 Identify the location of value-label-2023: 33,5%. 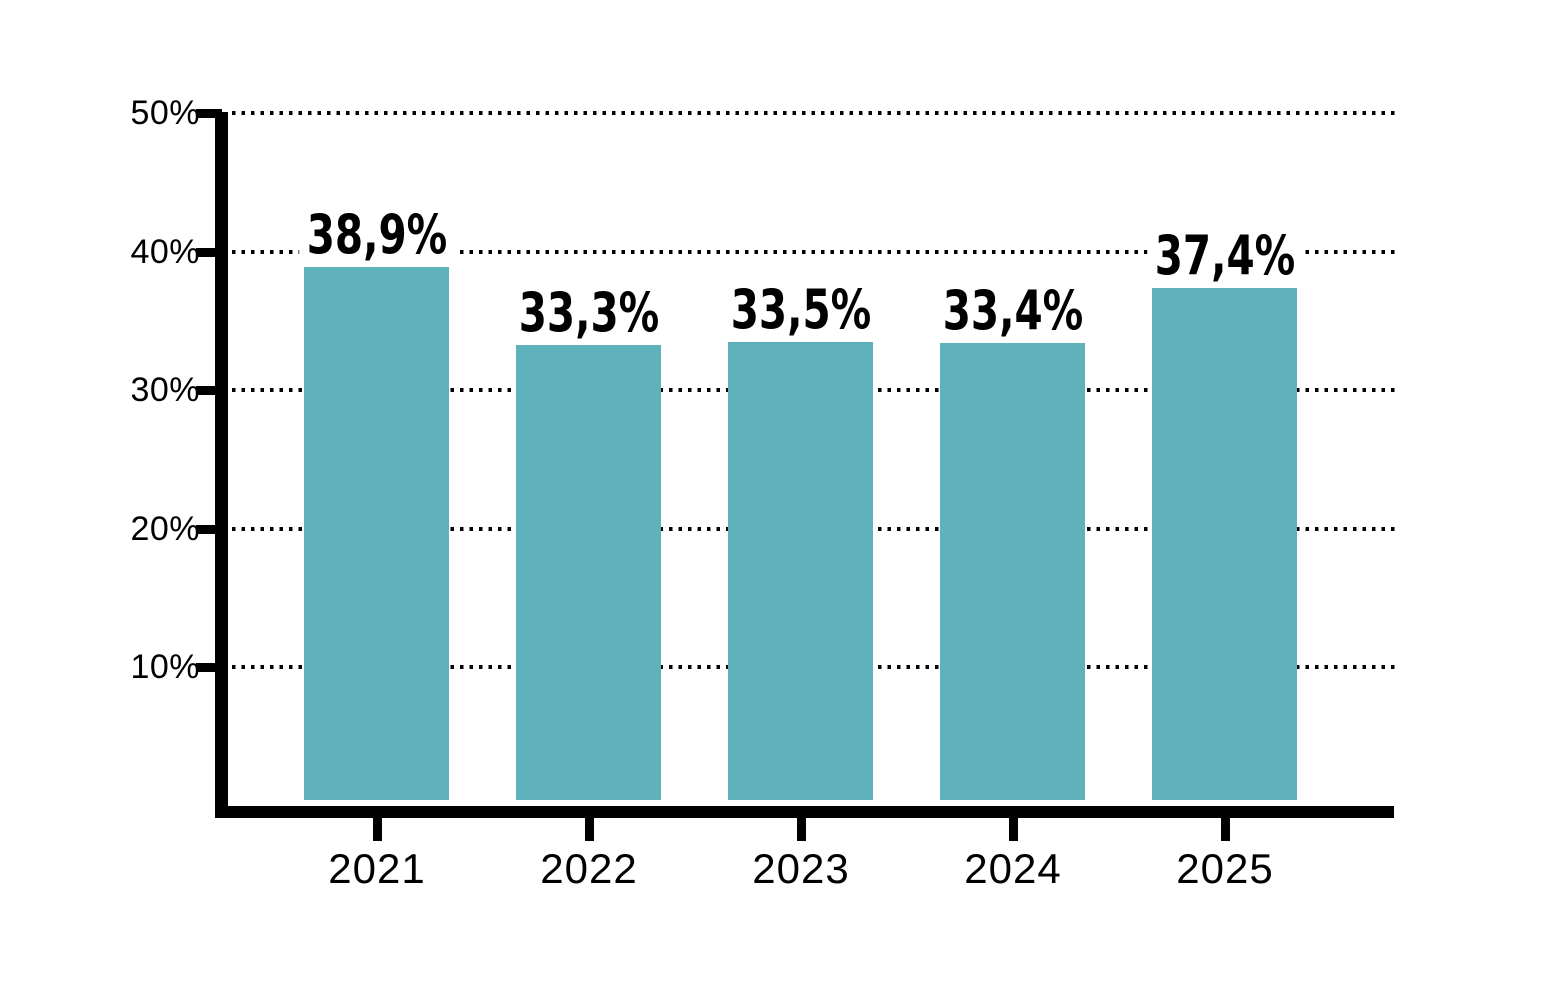
(800, 309).